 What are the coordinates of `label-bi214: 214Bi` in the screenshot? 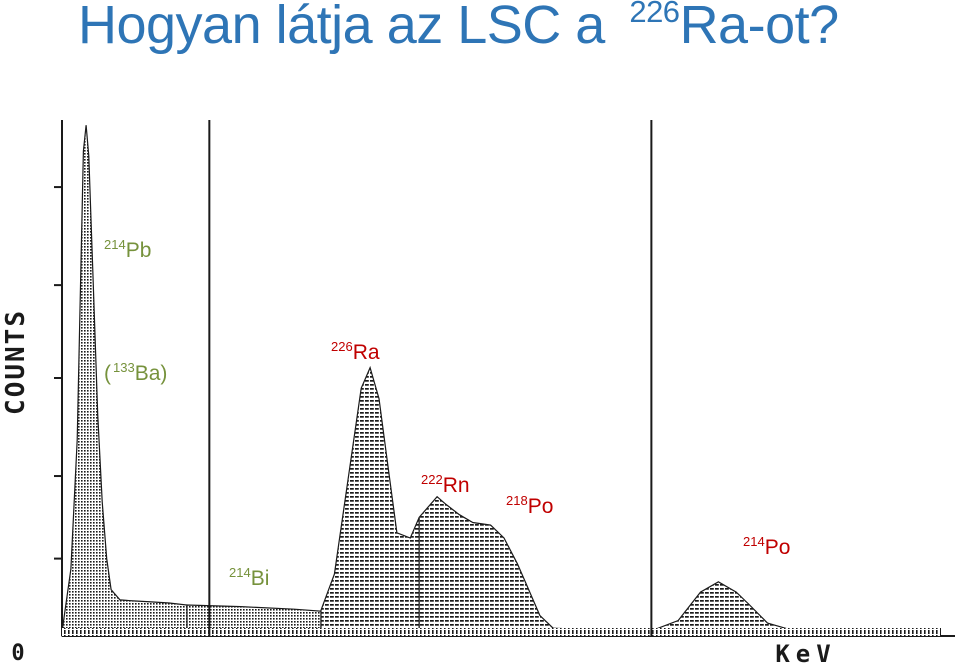 It's located at (249, 577).